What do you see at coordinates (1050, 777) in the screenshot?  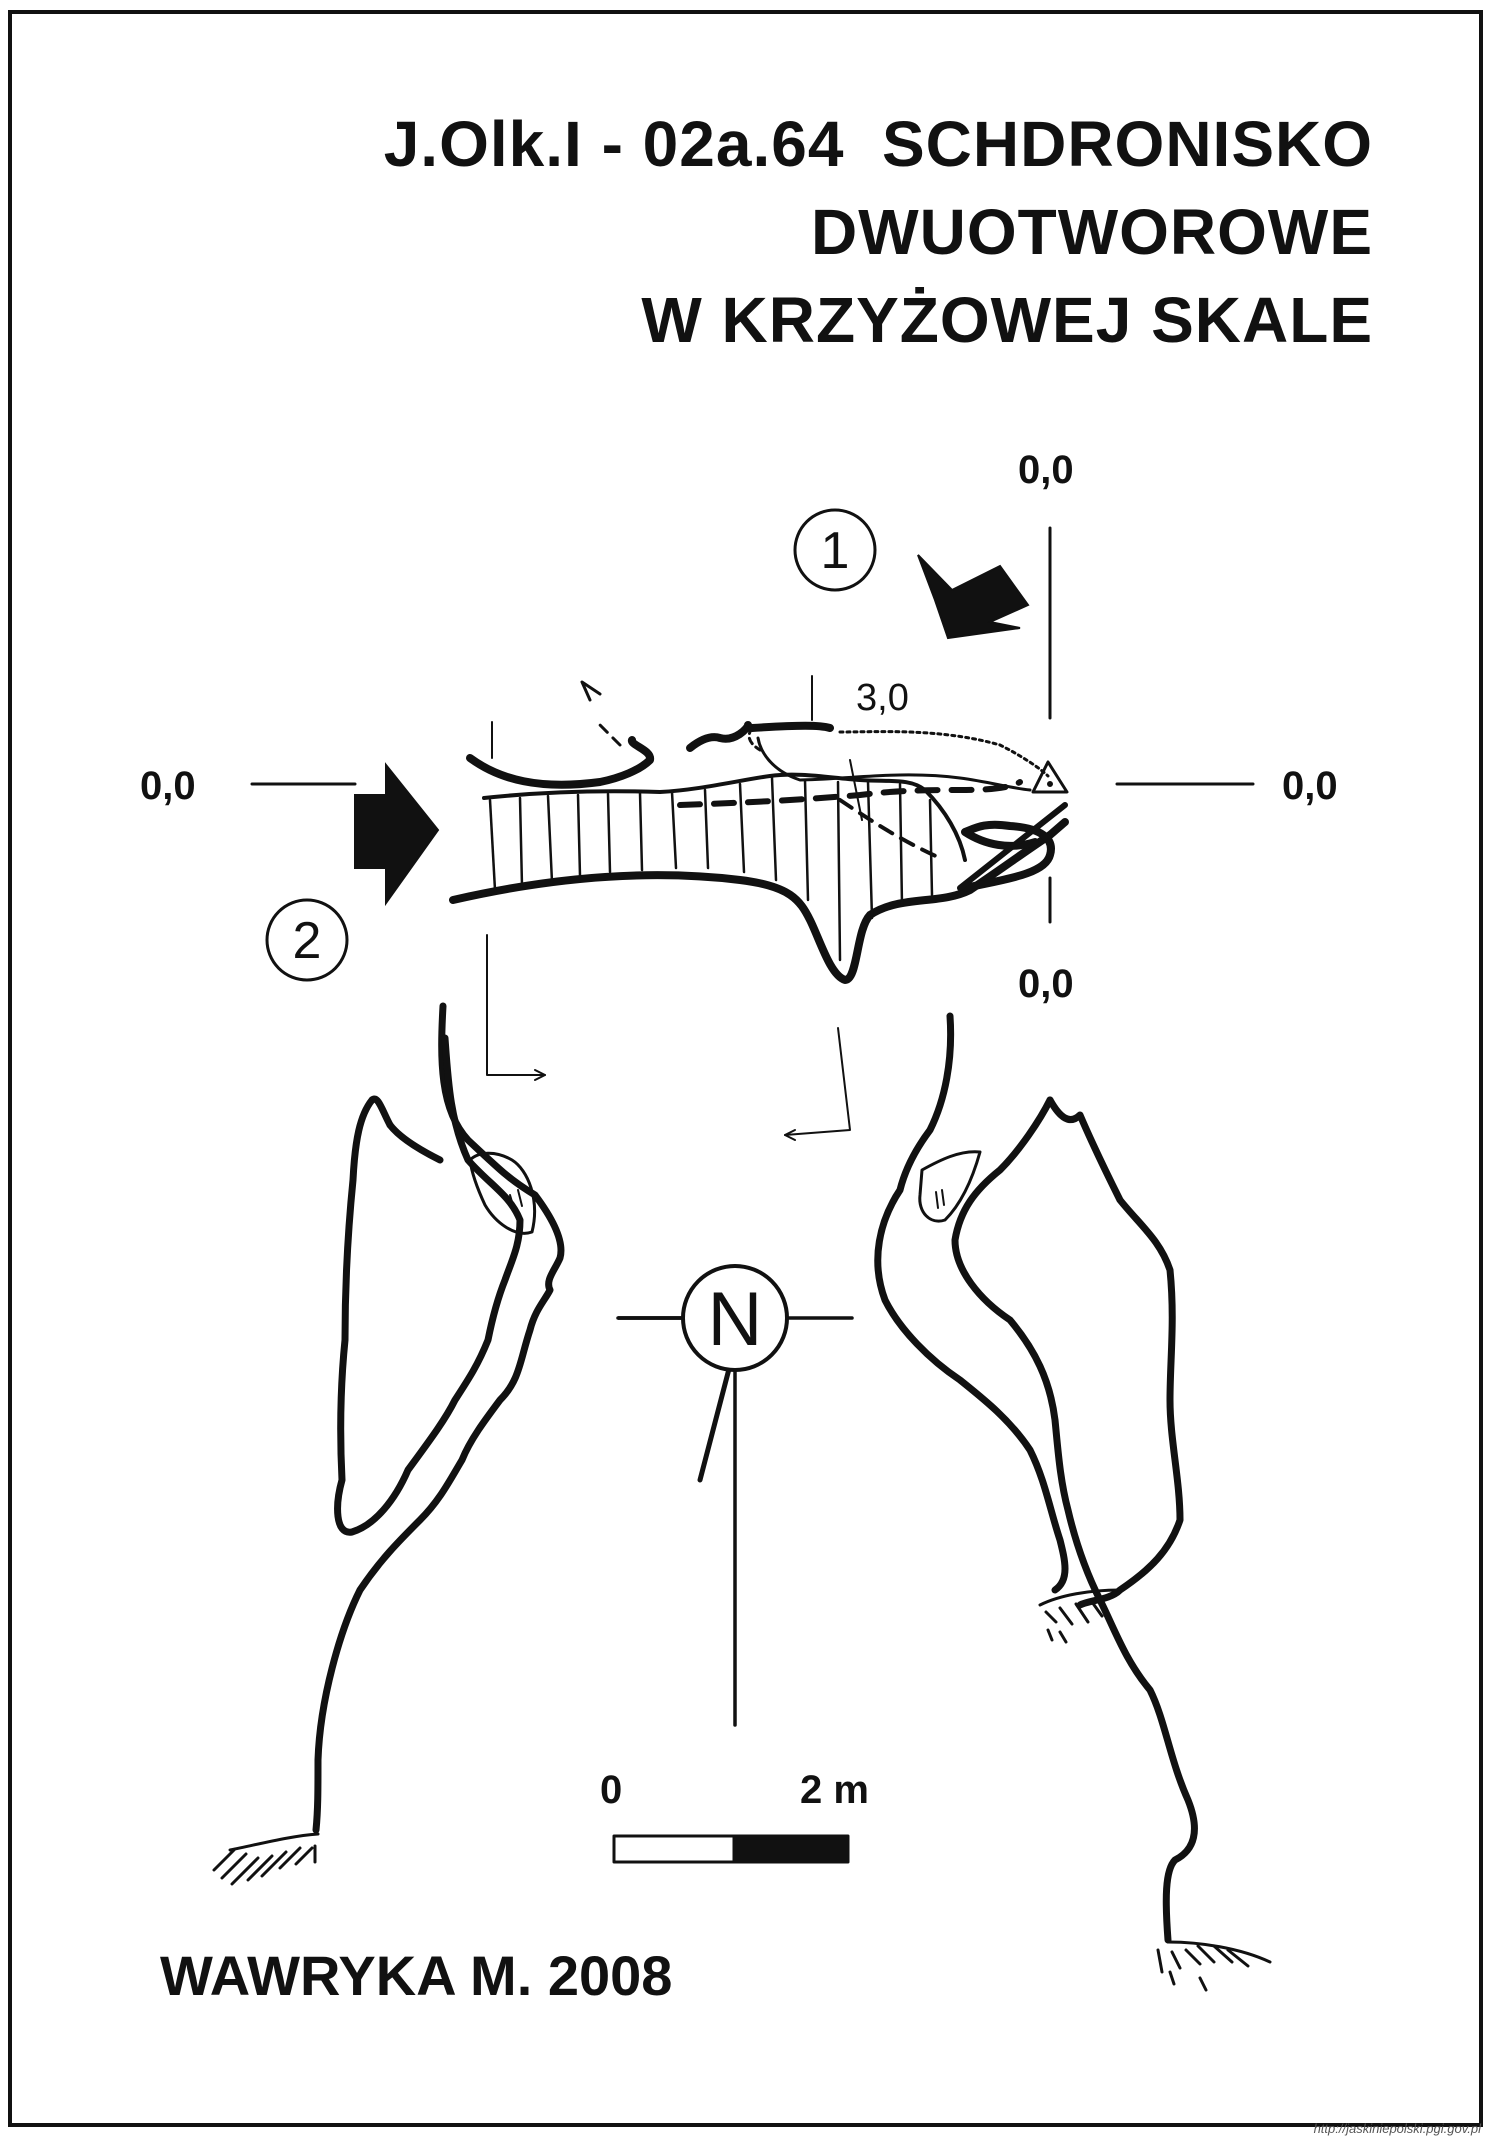 I see `survey-station-triangle` at bounding box center [1050, 777].